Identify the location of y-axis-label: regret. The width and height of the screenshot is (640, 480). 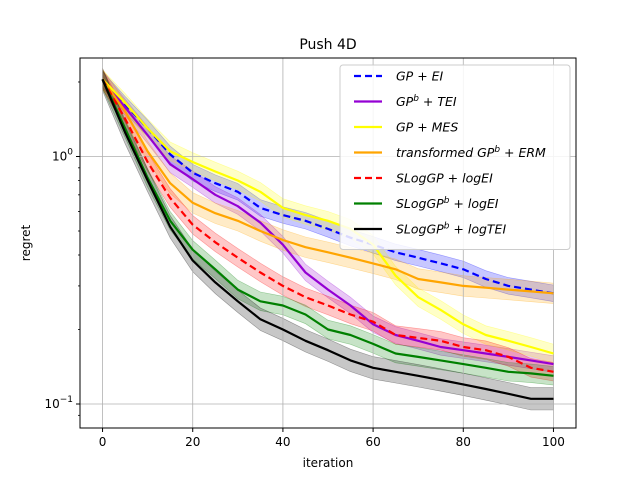
(26, 242).